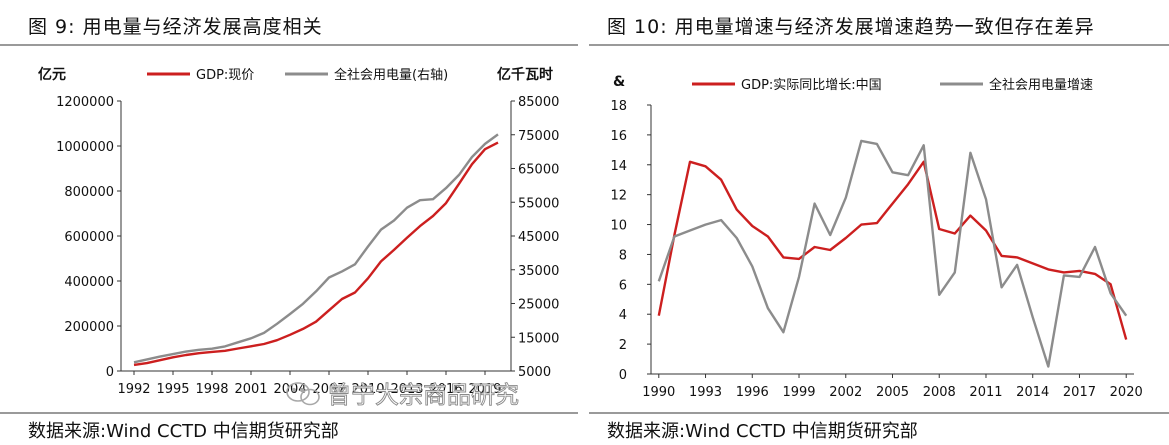 The width and height of the screenshot is (1169, 445). What do you see at coordinates (811, 85) in the screenshot?
I see `legend-label-1: GDP:实际同比增长:中国` at bounding box center [811, 85].